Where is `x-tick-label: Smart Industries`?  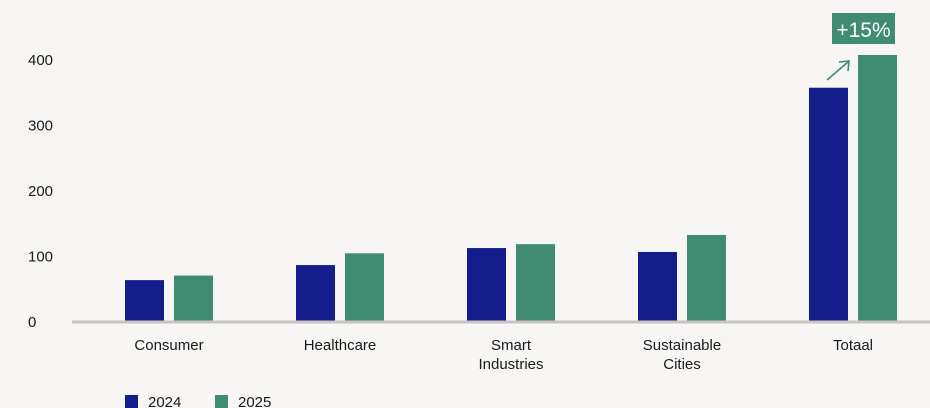 x-tick-label: Smart Industries is located at coordinates (510, 355).